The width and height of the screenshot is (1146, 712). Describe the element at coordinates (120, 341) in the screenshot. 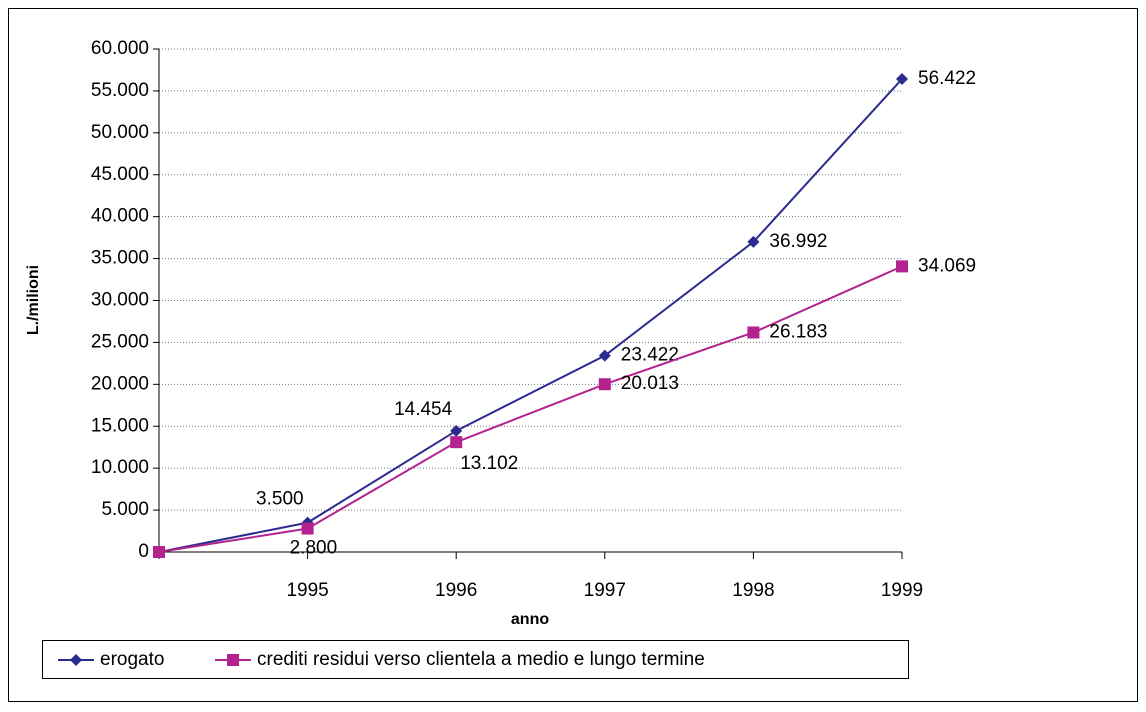

I see `y-tick-label: 25.000` at that location.